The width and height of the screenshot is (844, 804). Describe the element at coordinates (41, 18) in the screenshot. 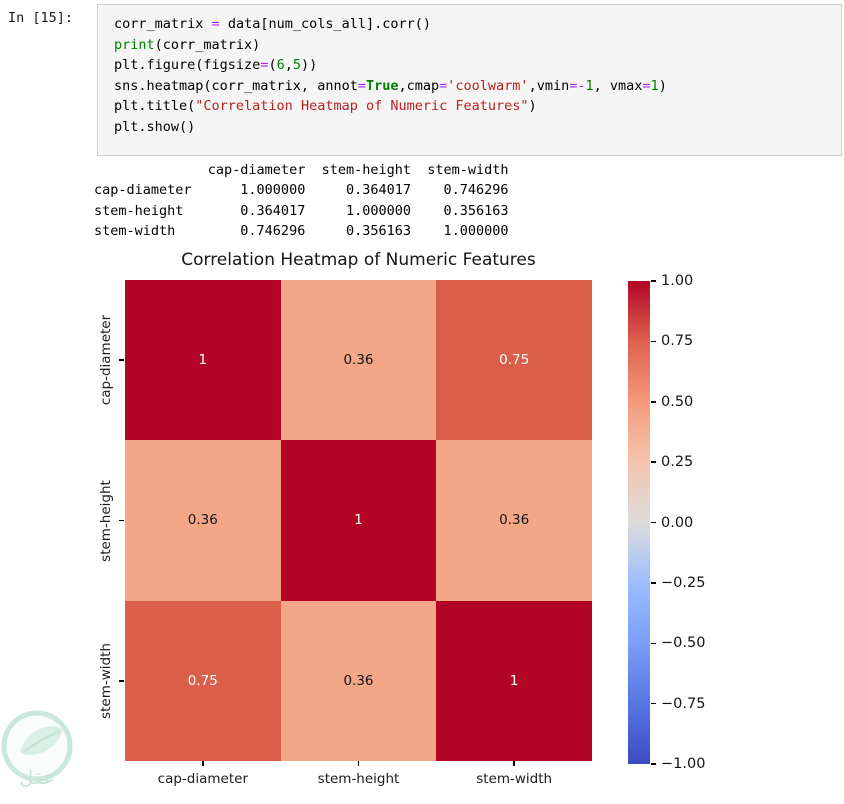

I see `cell-prompt: In [15]:` at that location.